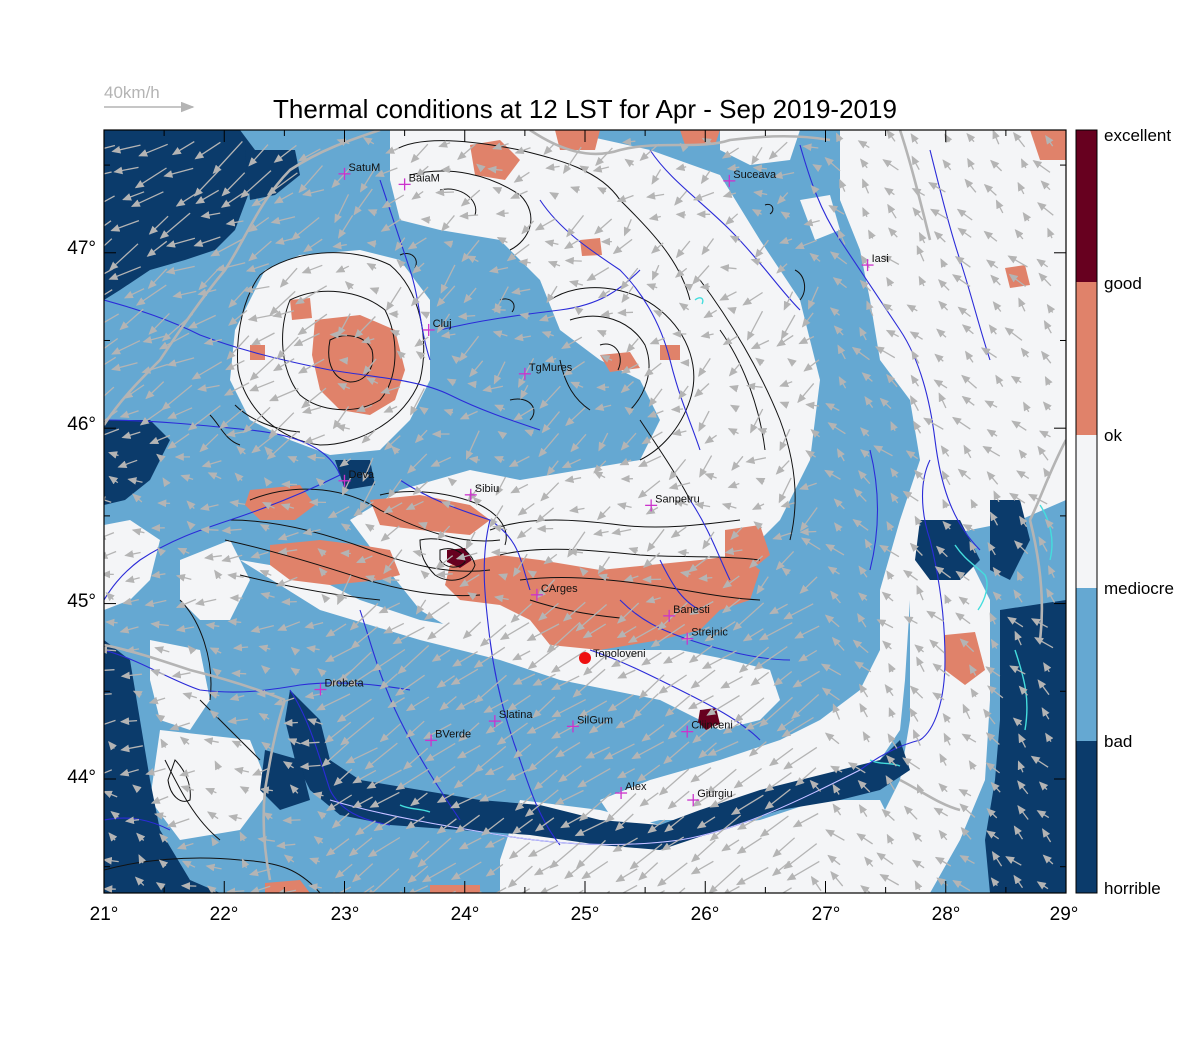  I want to click on city-label: Giurgiu, so click(714, 794).